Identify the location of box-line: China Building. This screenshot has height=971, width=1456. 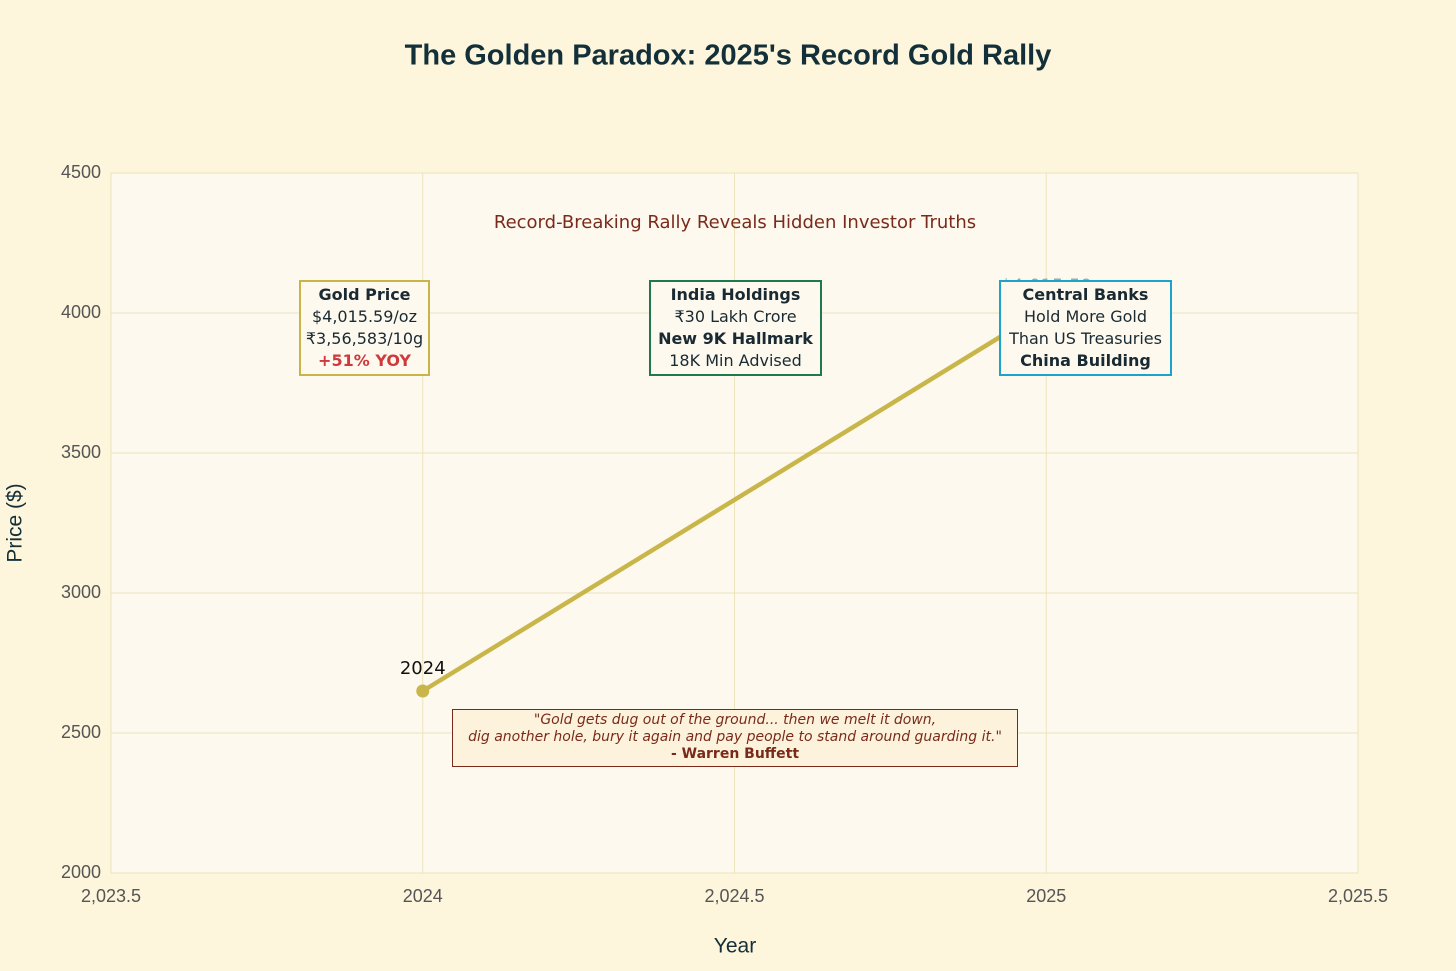
(1085, 360).